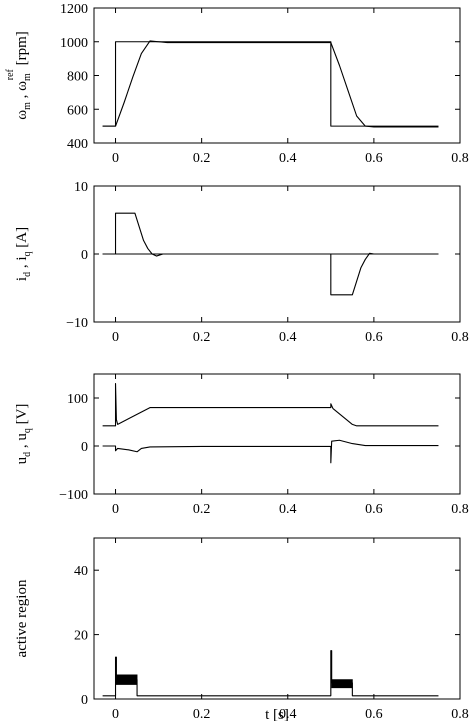 The width and height of the screenshot is (474, 721). Describe the element at coordinates (77, 399) in the screenshot. I see `y-tick-label: 100` at that location.